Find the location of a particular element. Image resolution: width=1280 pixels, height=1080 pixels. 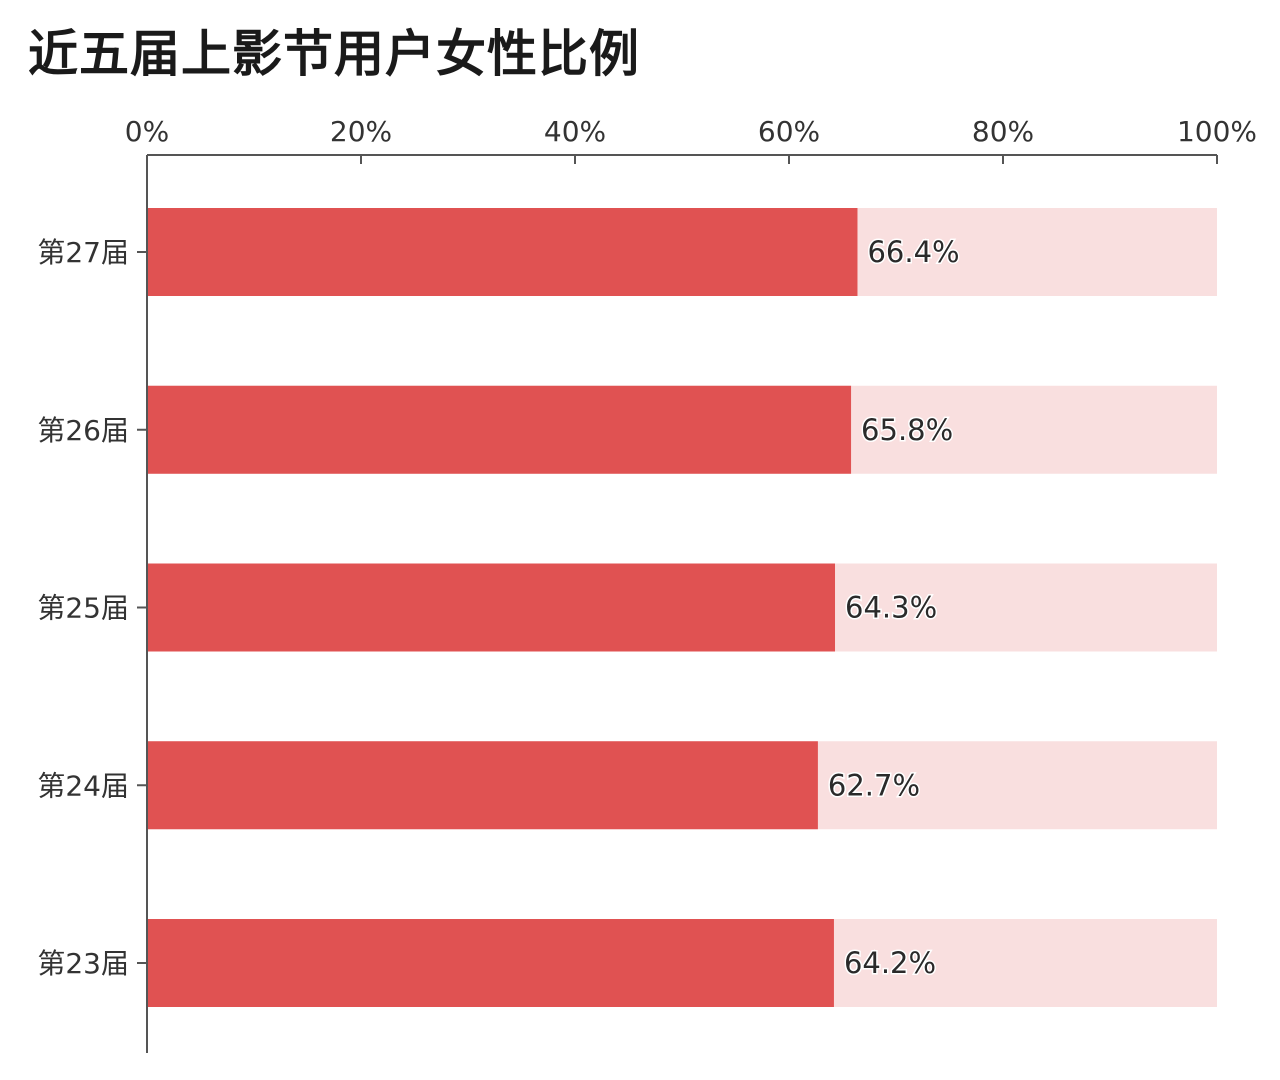

x-tick-label: 100% is located at coordinates (1217, 131).